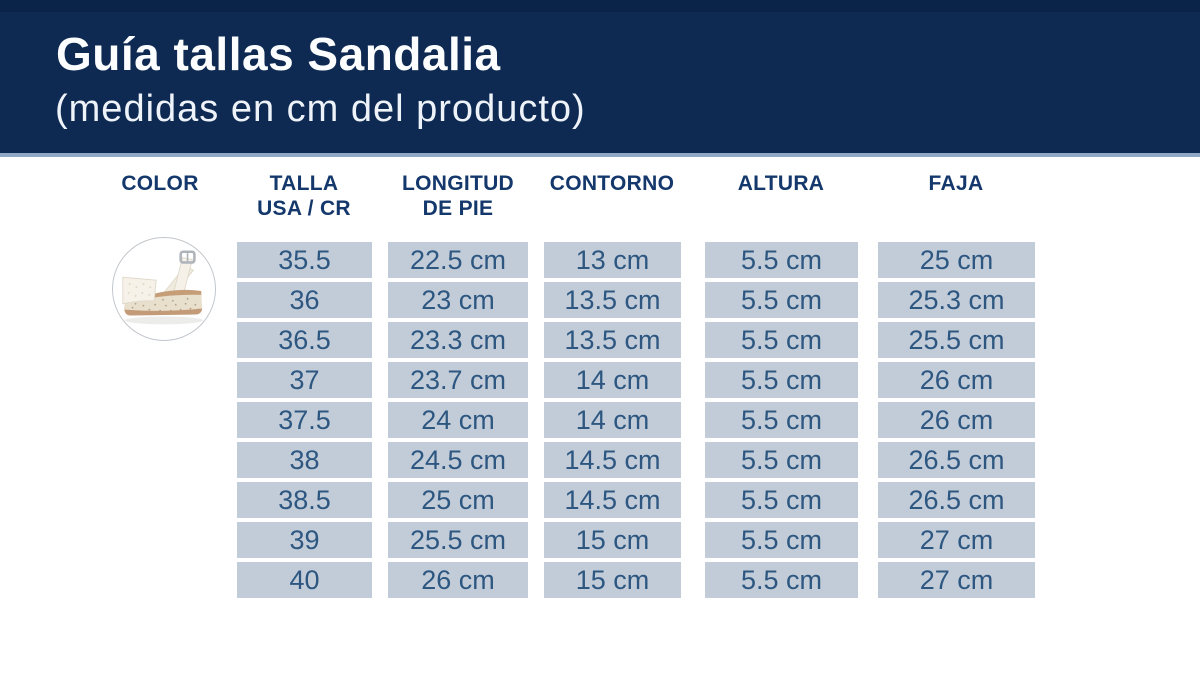 This screenshot has height=697, width=1200. What do you see at coordinates (320, 109) in the screenshot?
I see `page-subtitle: (medidas en cm del producto)` at bounding box center [320, 109].